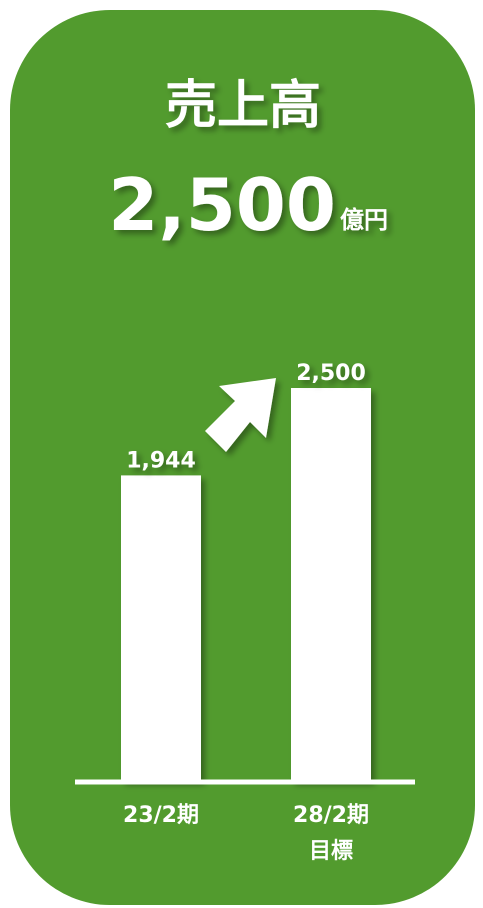  I want to click on chart-title: 売上高, so click(243, 106).